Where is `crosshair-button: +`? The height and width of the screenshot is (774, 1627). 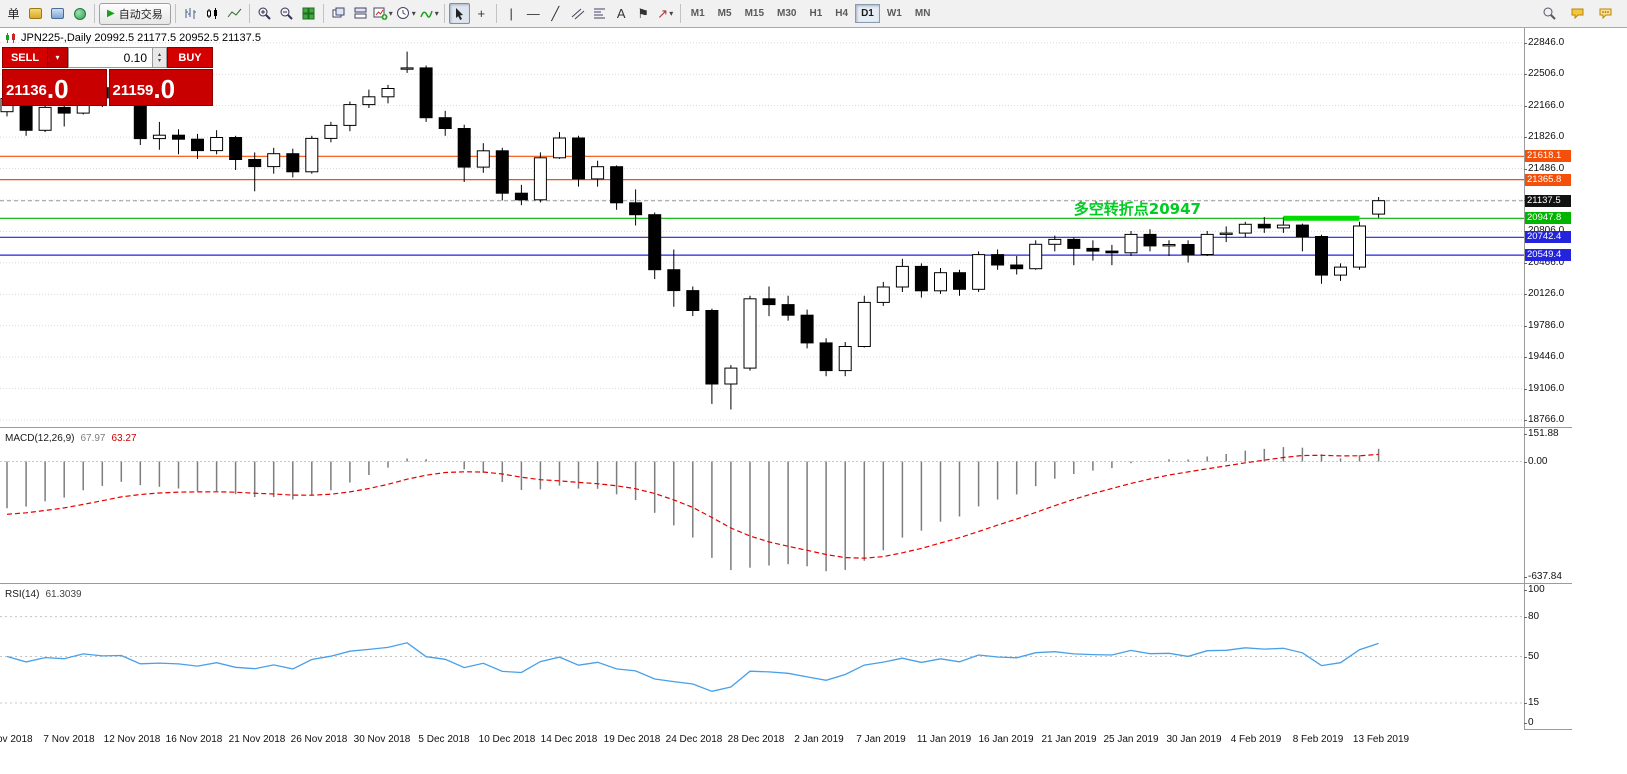
crosshair-button: + is located at coordinates (481, 13).